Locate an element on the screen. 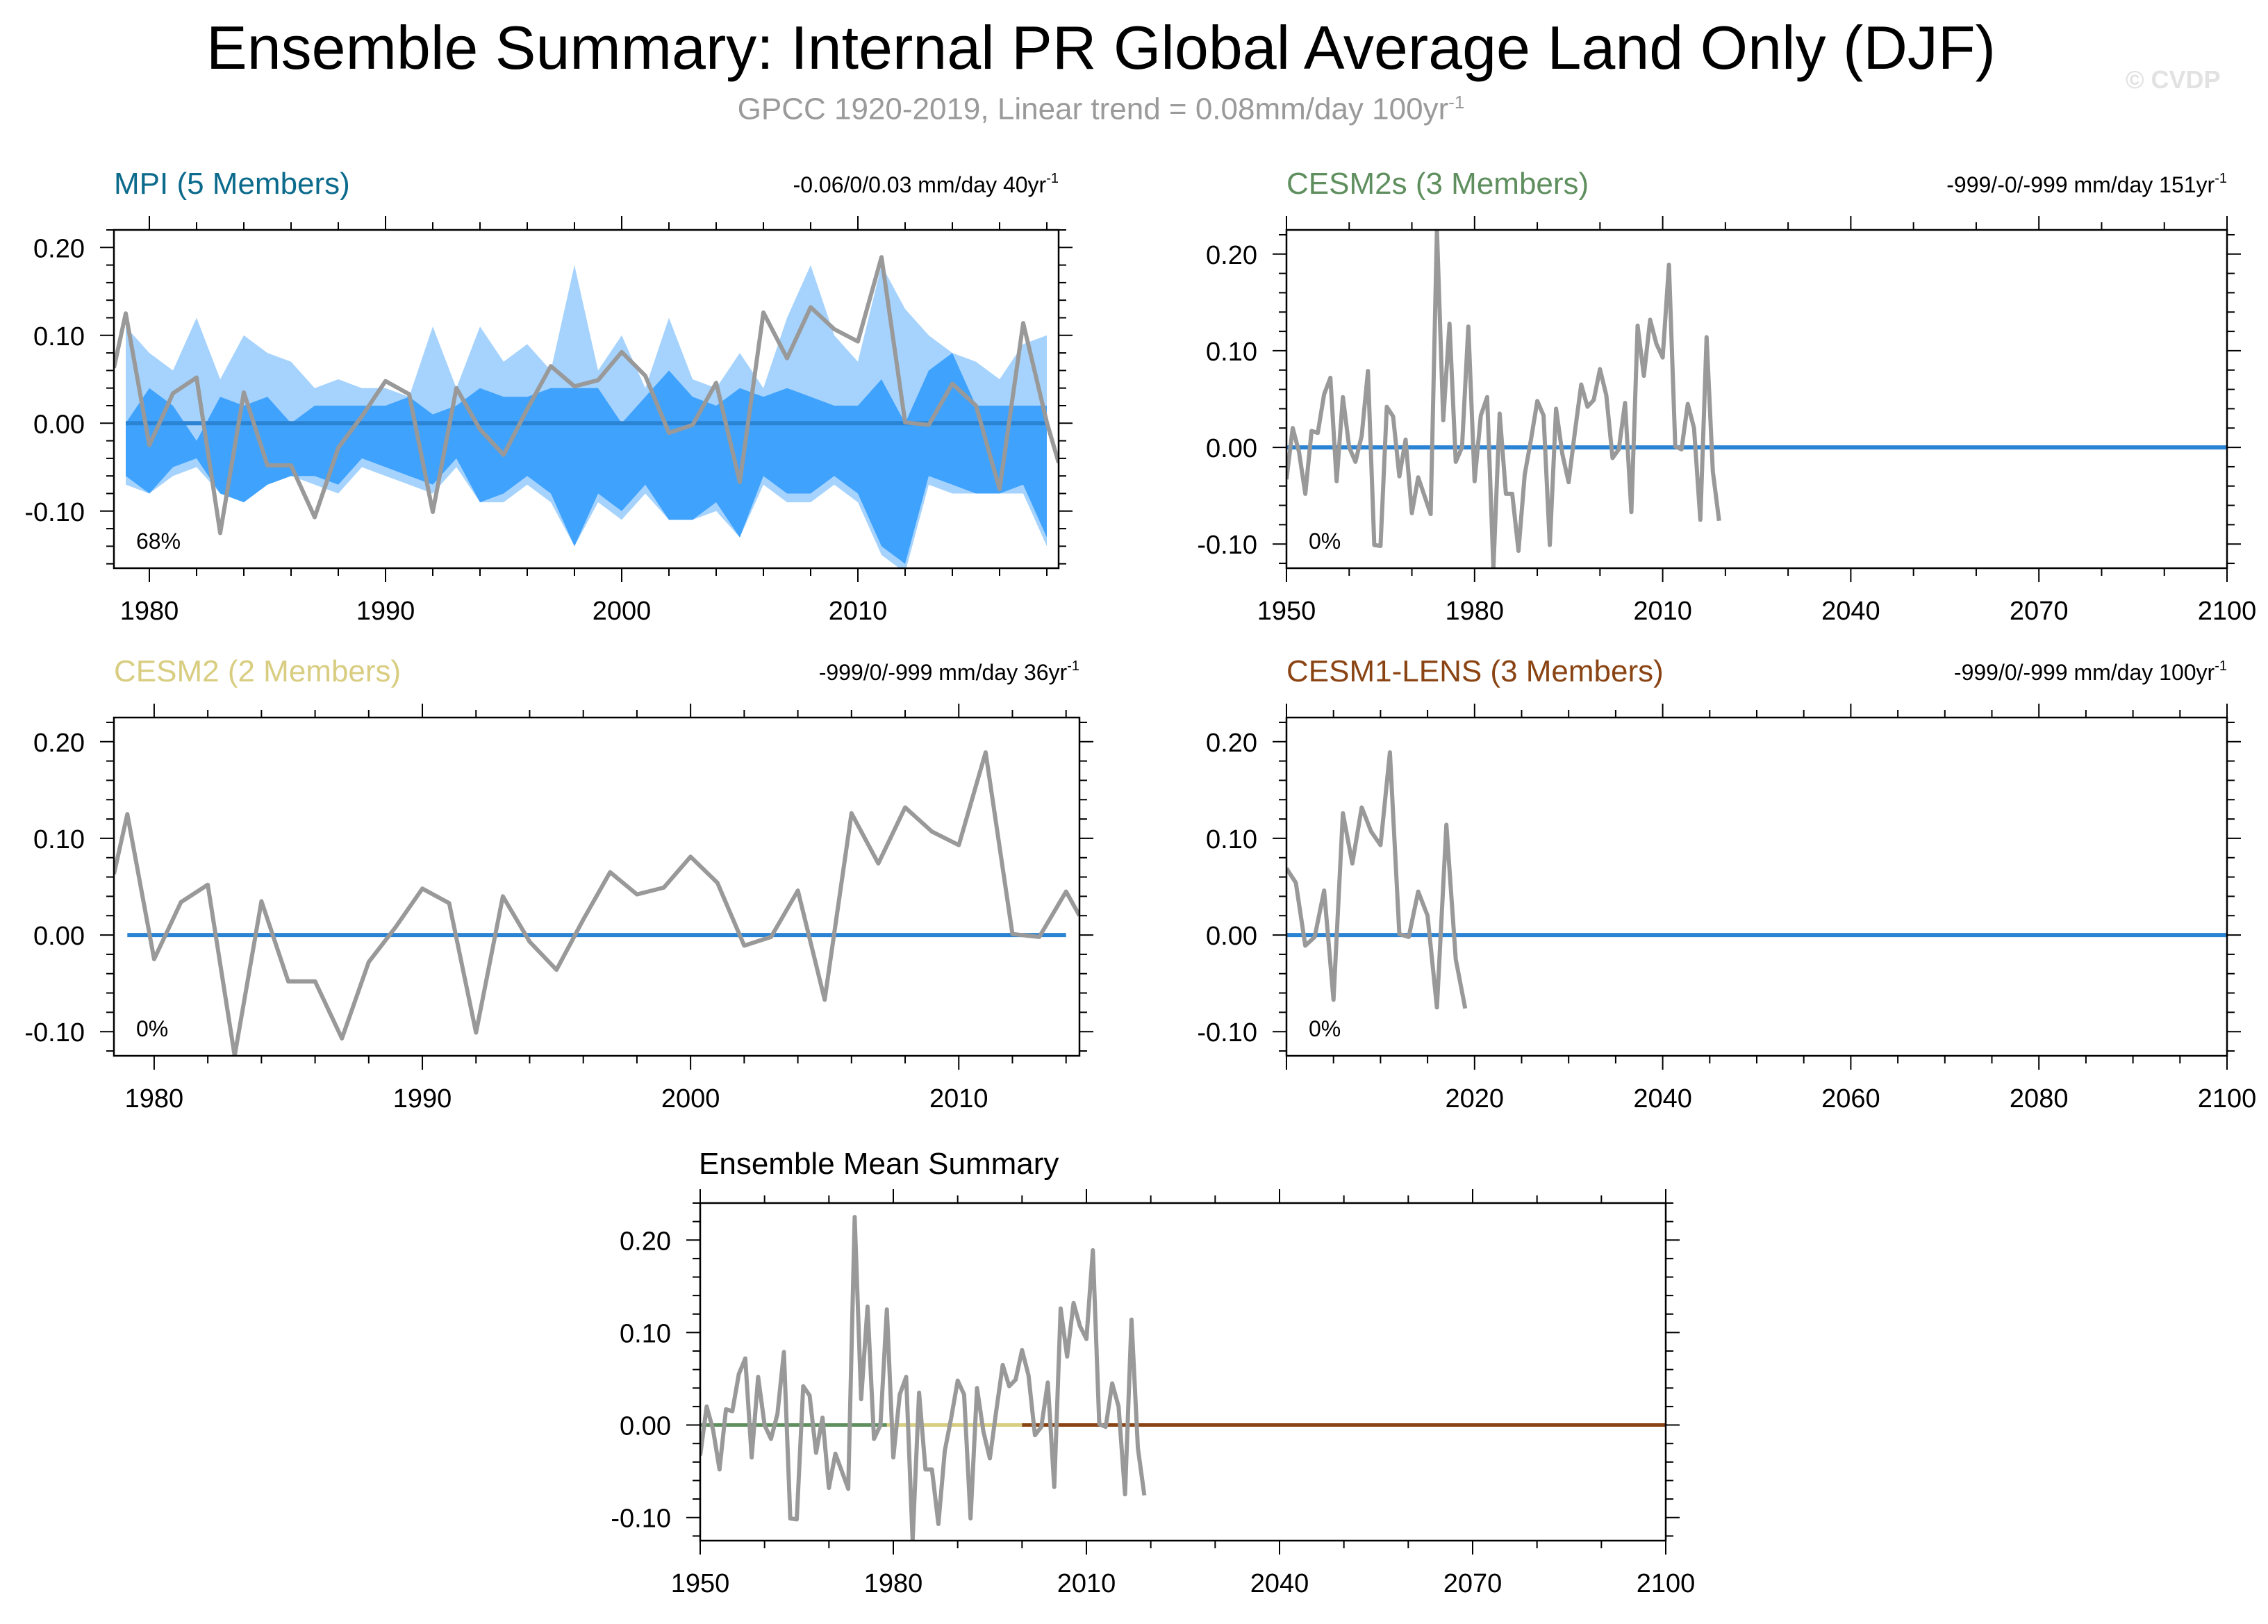 Image resolution: width=2268 pixels, height=1624 pixels. panel-title: CESM1-LENS (3 Members) is located at coordinates (1475, 671).